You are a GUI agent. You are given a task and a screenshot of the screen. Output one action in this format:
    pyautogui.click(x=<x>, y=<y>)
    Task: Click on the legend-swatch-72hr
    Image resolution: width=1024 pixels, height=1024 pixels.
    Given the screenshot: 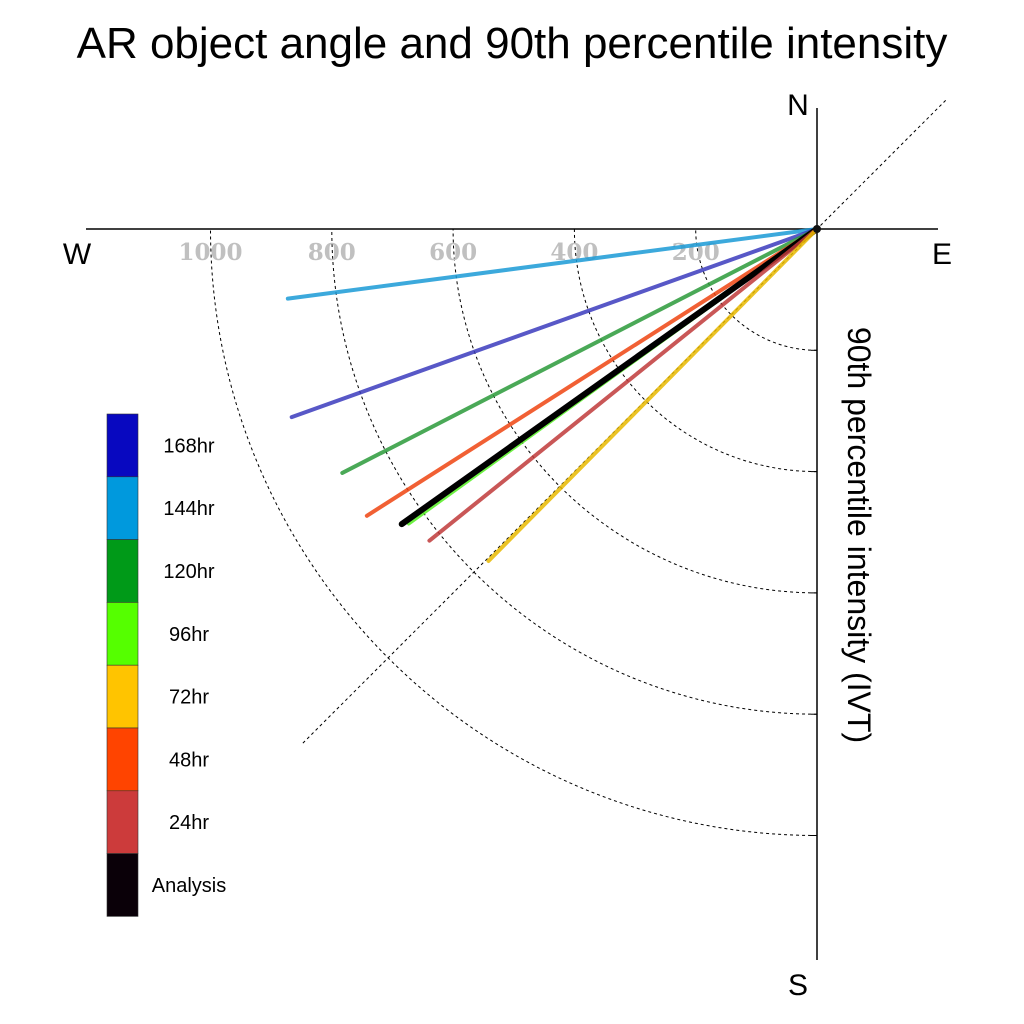 What is the action you would take?
    pyautogui.click(x=122, y=696)
    